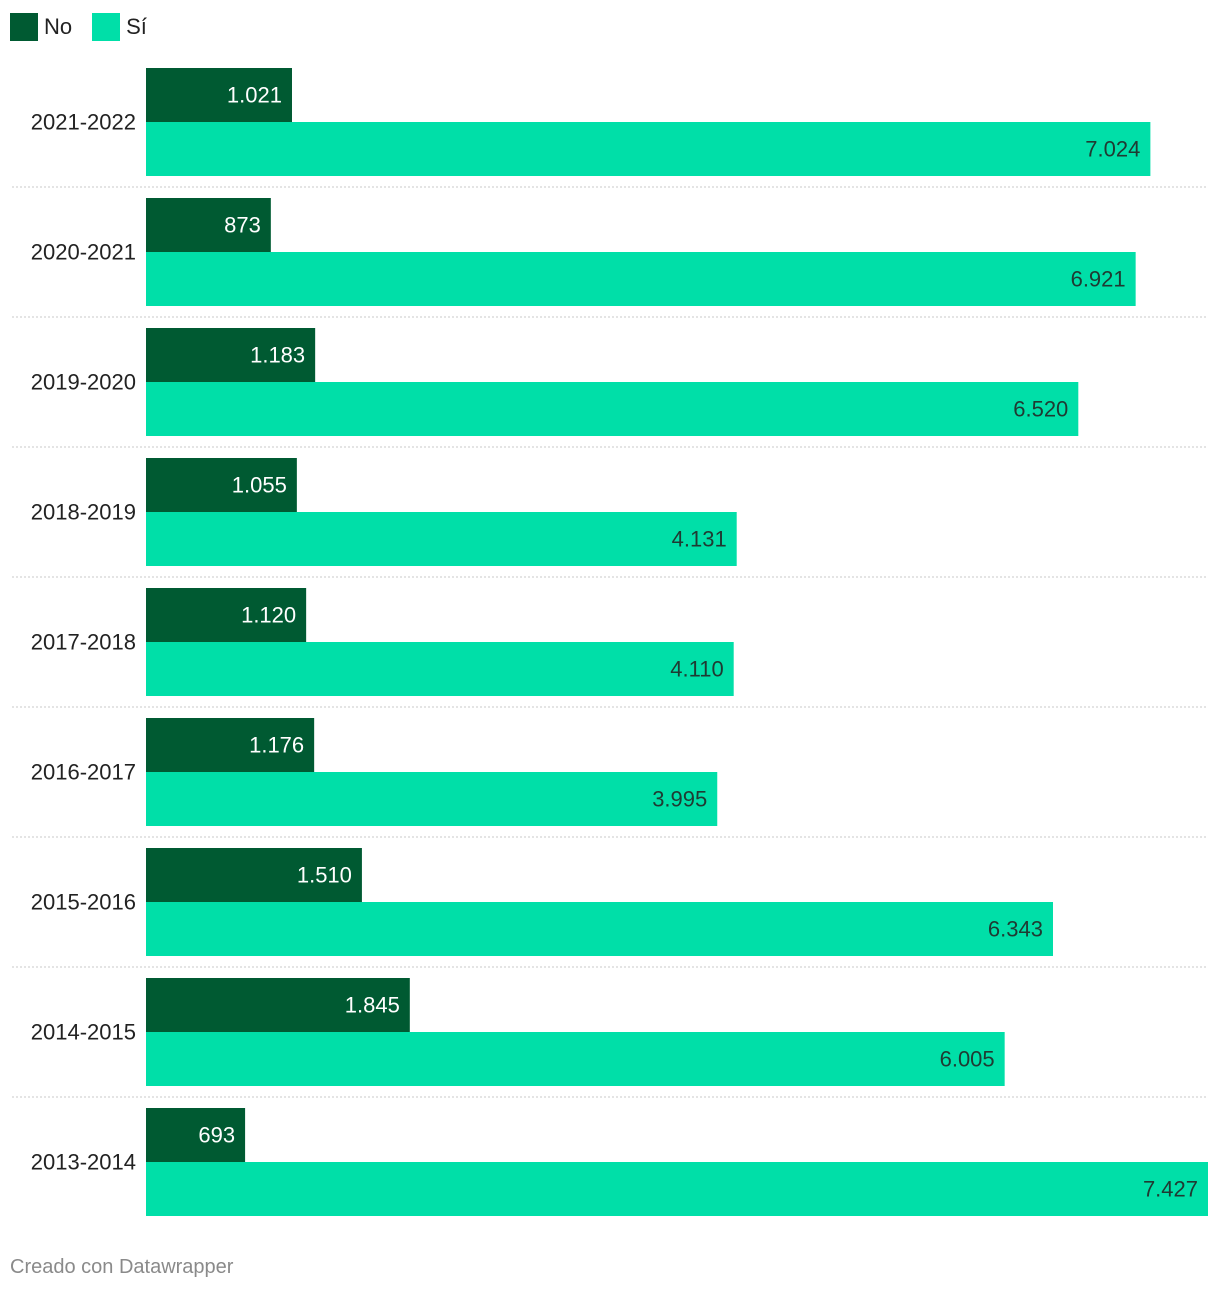 This screenshot has height=1294, width=1220. Describe the element at coordinates (259, 485) in the screenshot. I see `data-label-no: 1.055` at that location.